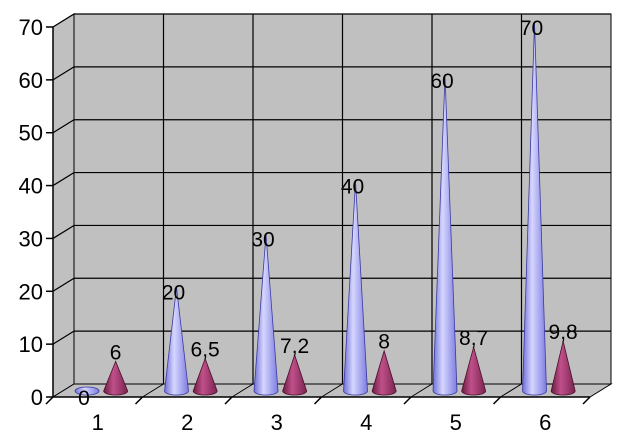 The height and width of the screenshot is (437, 619). I want to click on data-label: 9,8, so click(563, 332).